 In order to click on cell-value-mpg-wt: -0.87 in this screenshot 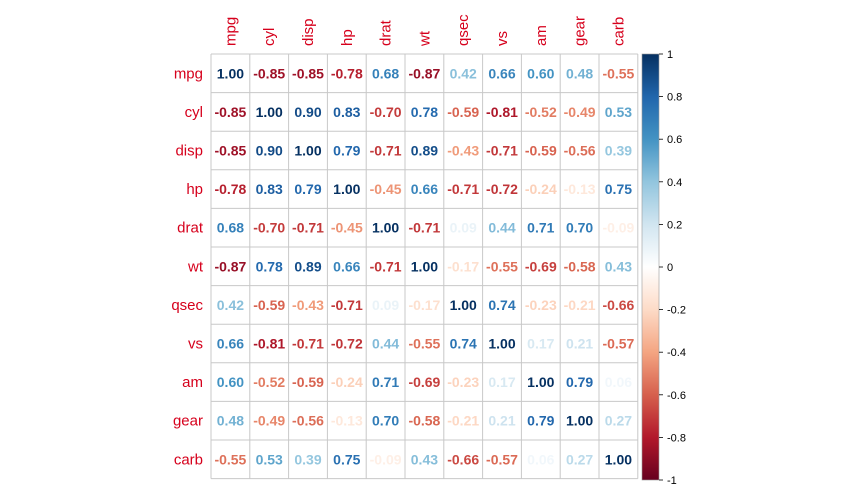, I will do `click(424, 73)`.